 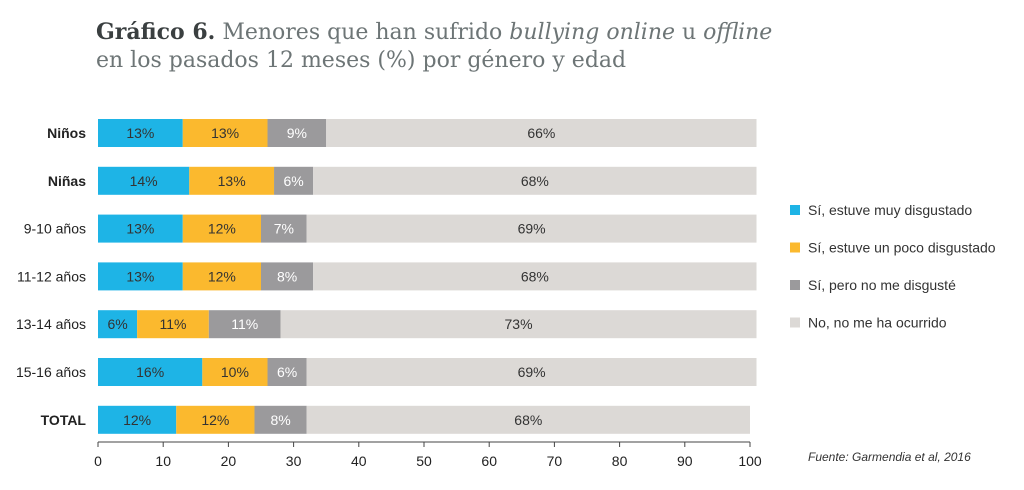 I want to click on data-label: 10%, so click(x=235, y=372).